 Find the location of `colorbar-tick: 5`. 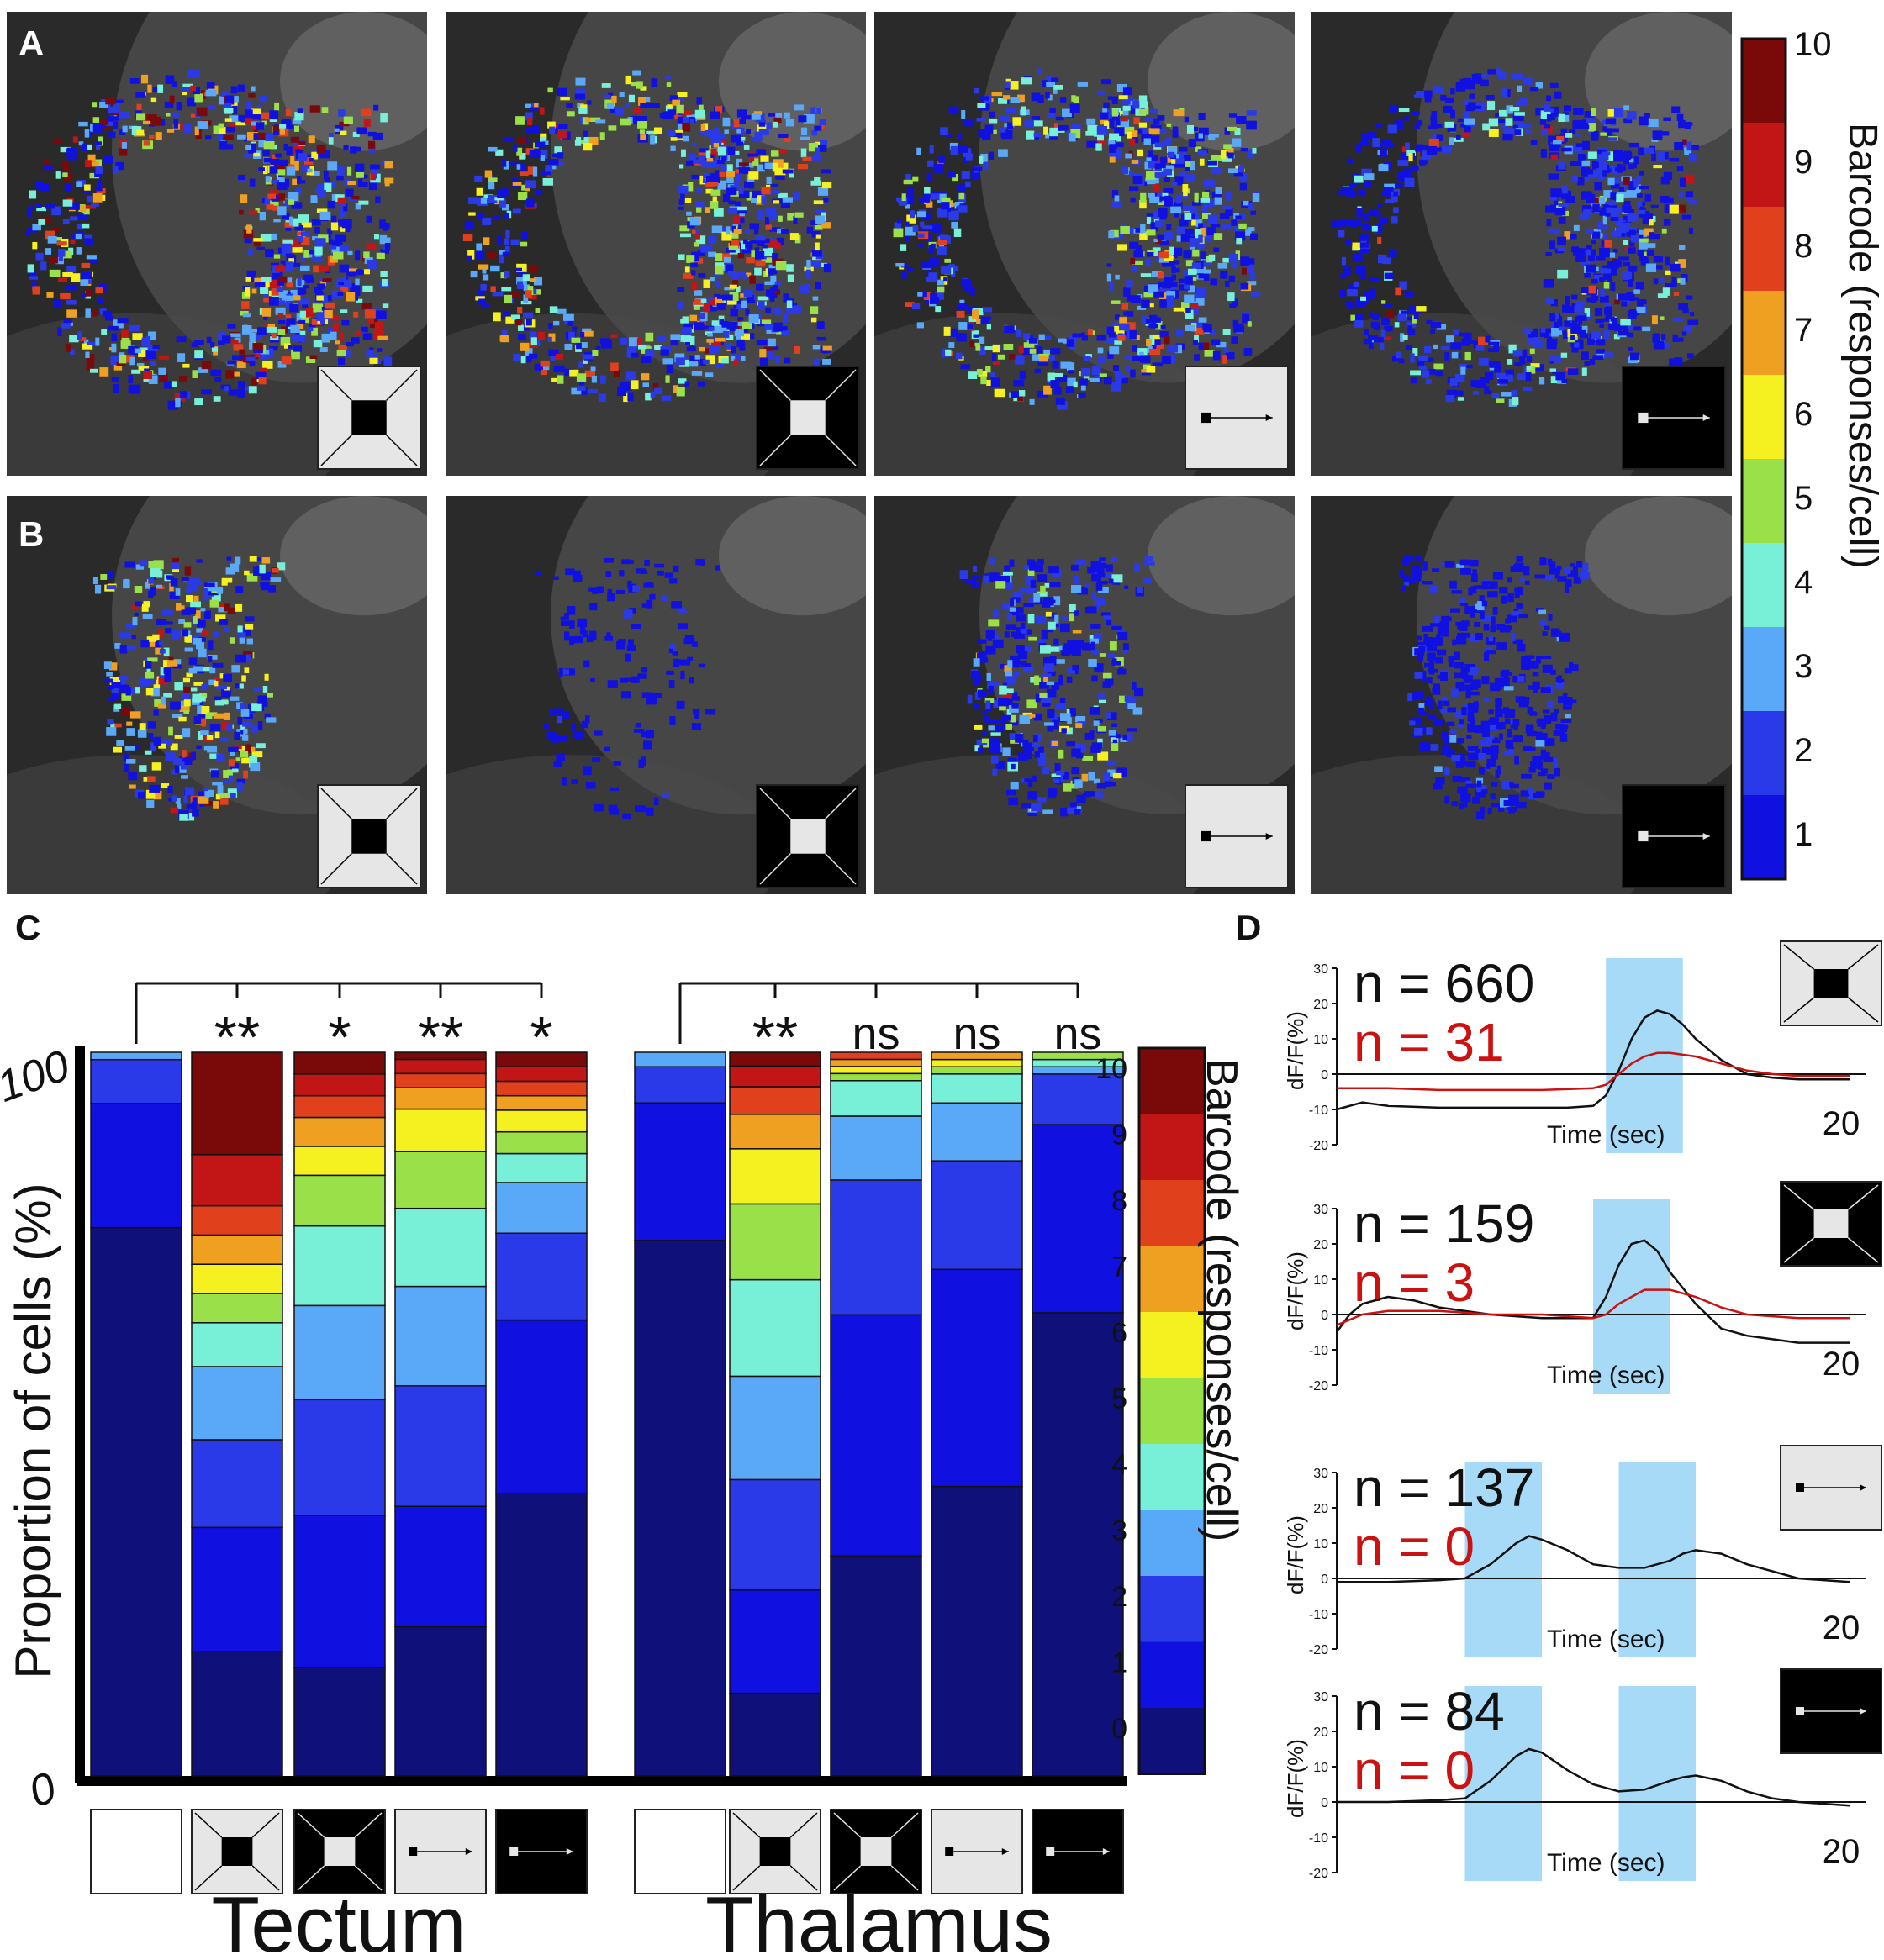

colorbar-tick: 5 is located at coordinates (1803, 498).